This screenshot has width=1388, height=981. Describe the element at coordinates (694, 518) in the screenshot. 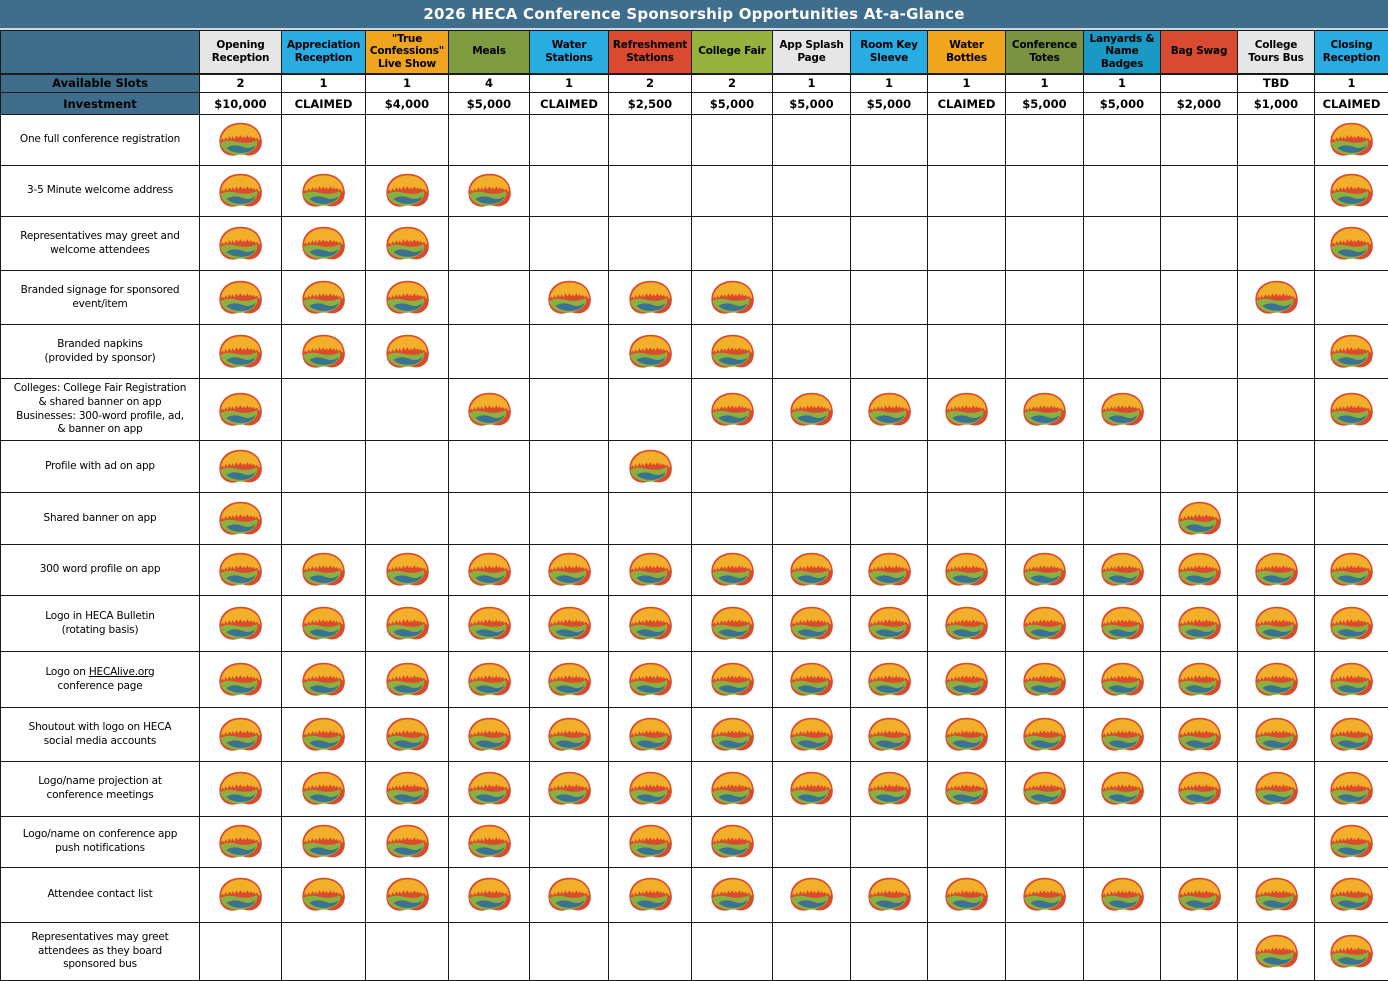

I see `benefit-row: Shared banner on app` at that location.